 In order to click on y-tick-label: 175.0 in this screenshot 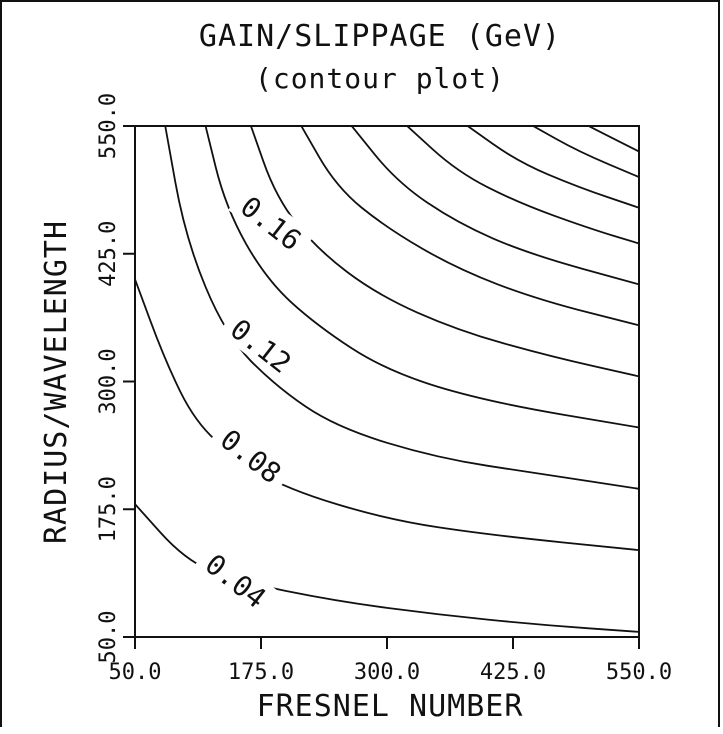, I will do `click(108, 509)`.